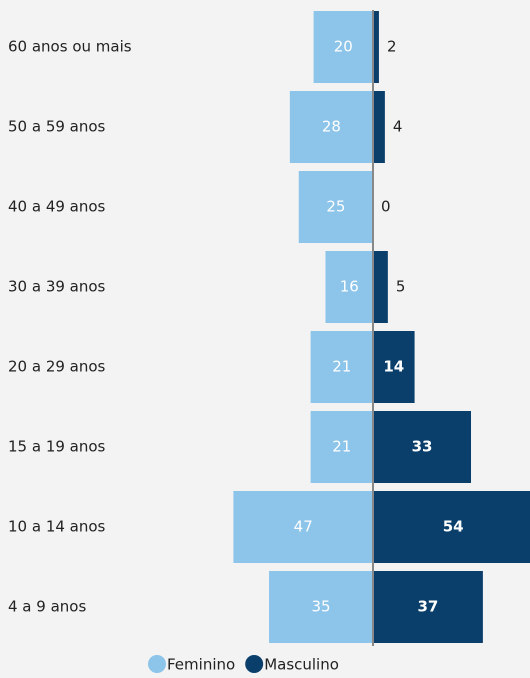 The height and width of the screenshot is (678, 530). I want to click on value-label: 0, so click(386, 207).